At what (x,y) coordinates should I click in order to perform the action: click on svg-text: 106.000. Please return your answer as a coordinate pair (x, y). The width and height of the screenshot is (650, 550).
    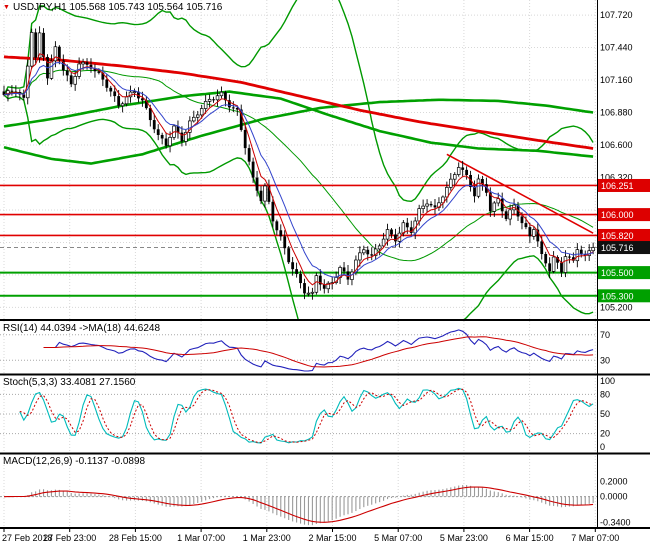
    Looking at the image, I should click on (617, 215).